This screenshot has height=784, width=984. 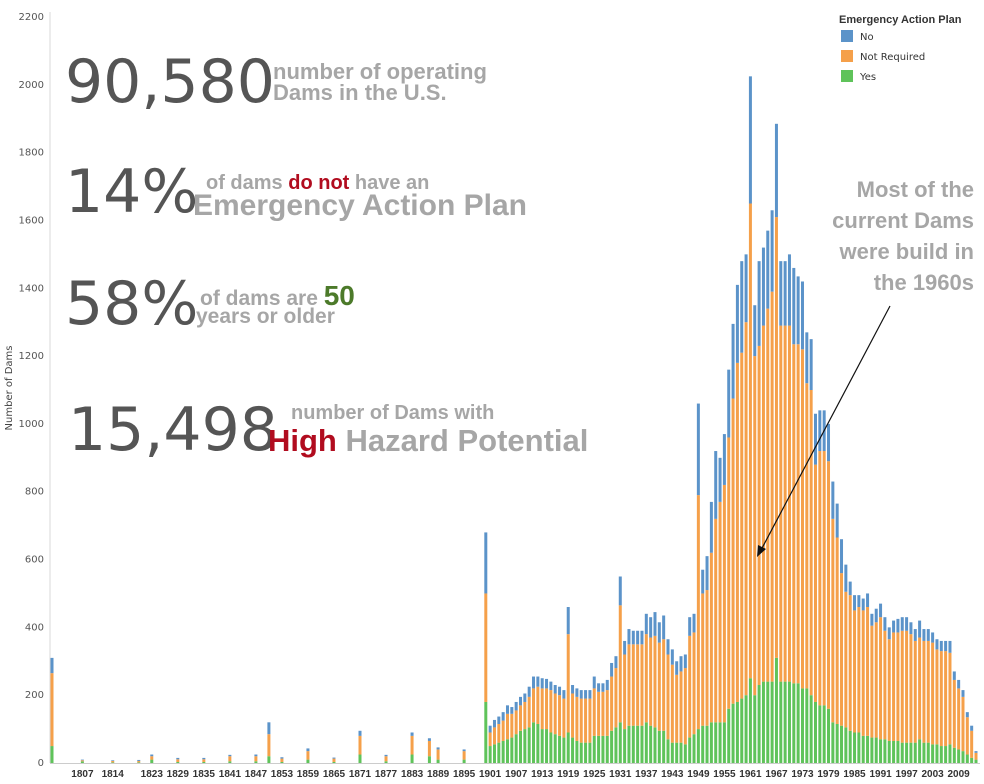 What do you see at coordinates (31, 288) in the screenshot?
I see `y-tick-label: 1400` at bounding box center [31, 288].